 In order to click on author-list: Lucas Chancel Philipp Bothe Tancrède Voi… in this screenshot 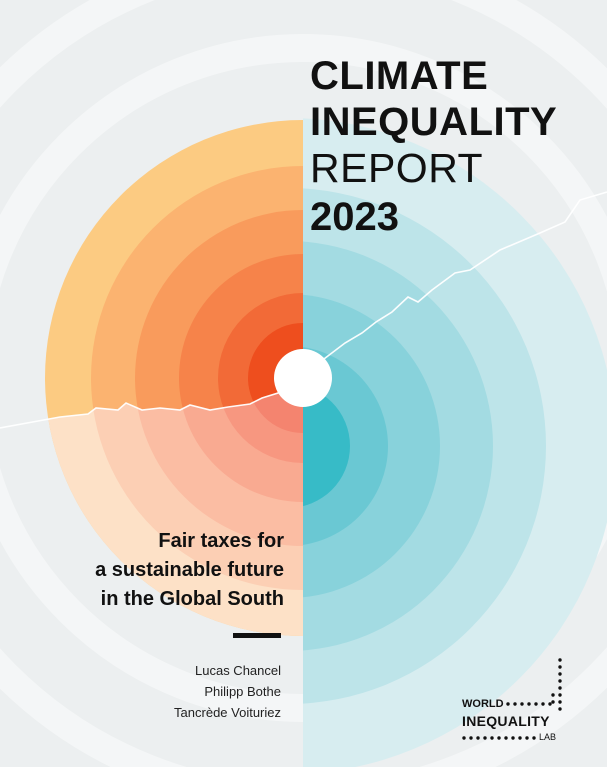, I will do `click(227, 691)`.